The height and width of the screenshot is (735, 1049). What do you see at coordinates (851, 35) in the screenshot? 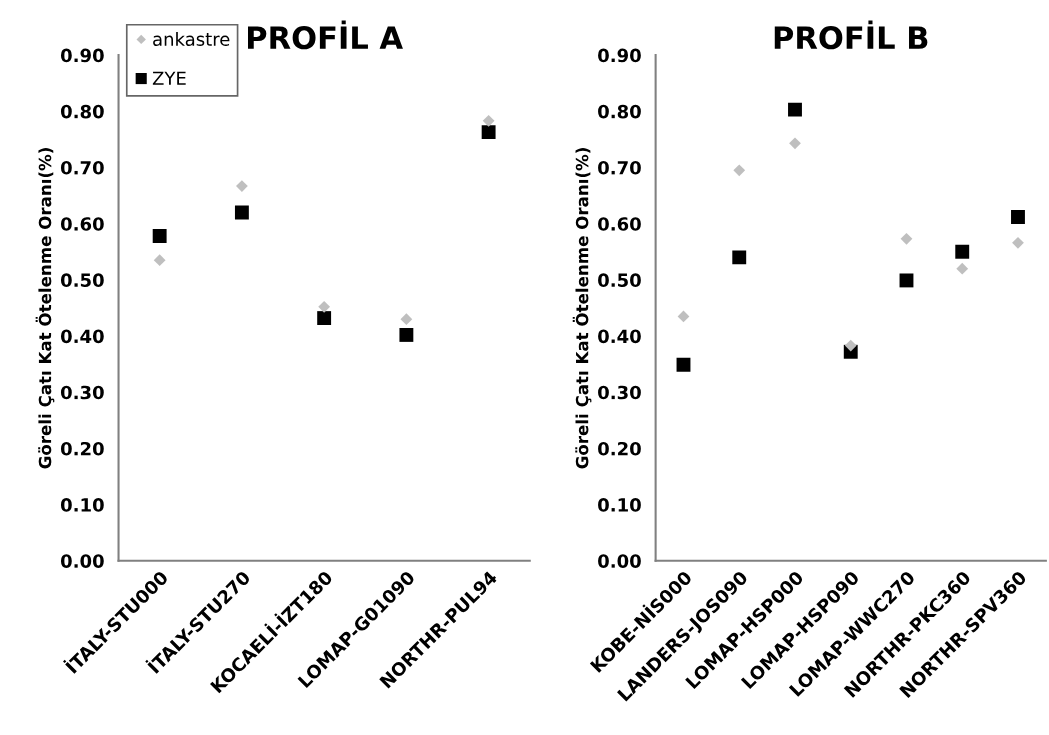
I see `chart-title: PROFİL B` at bounding box center [851, 35].